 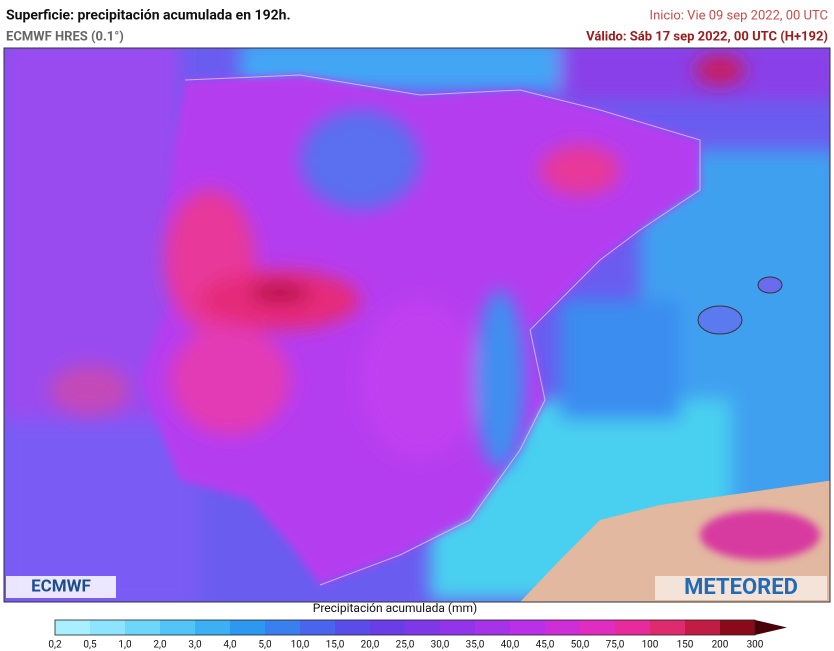 I want to click on colorbar-label: 30,0, so click(x=440, y=645).